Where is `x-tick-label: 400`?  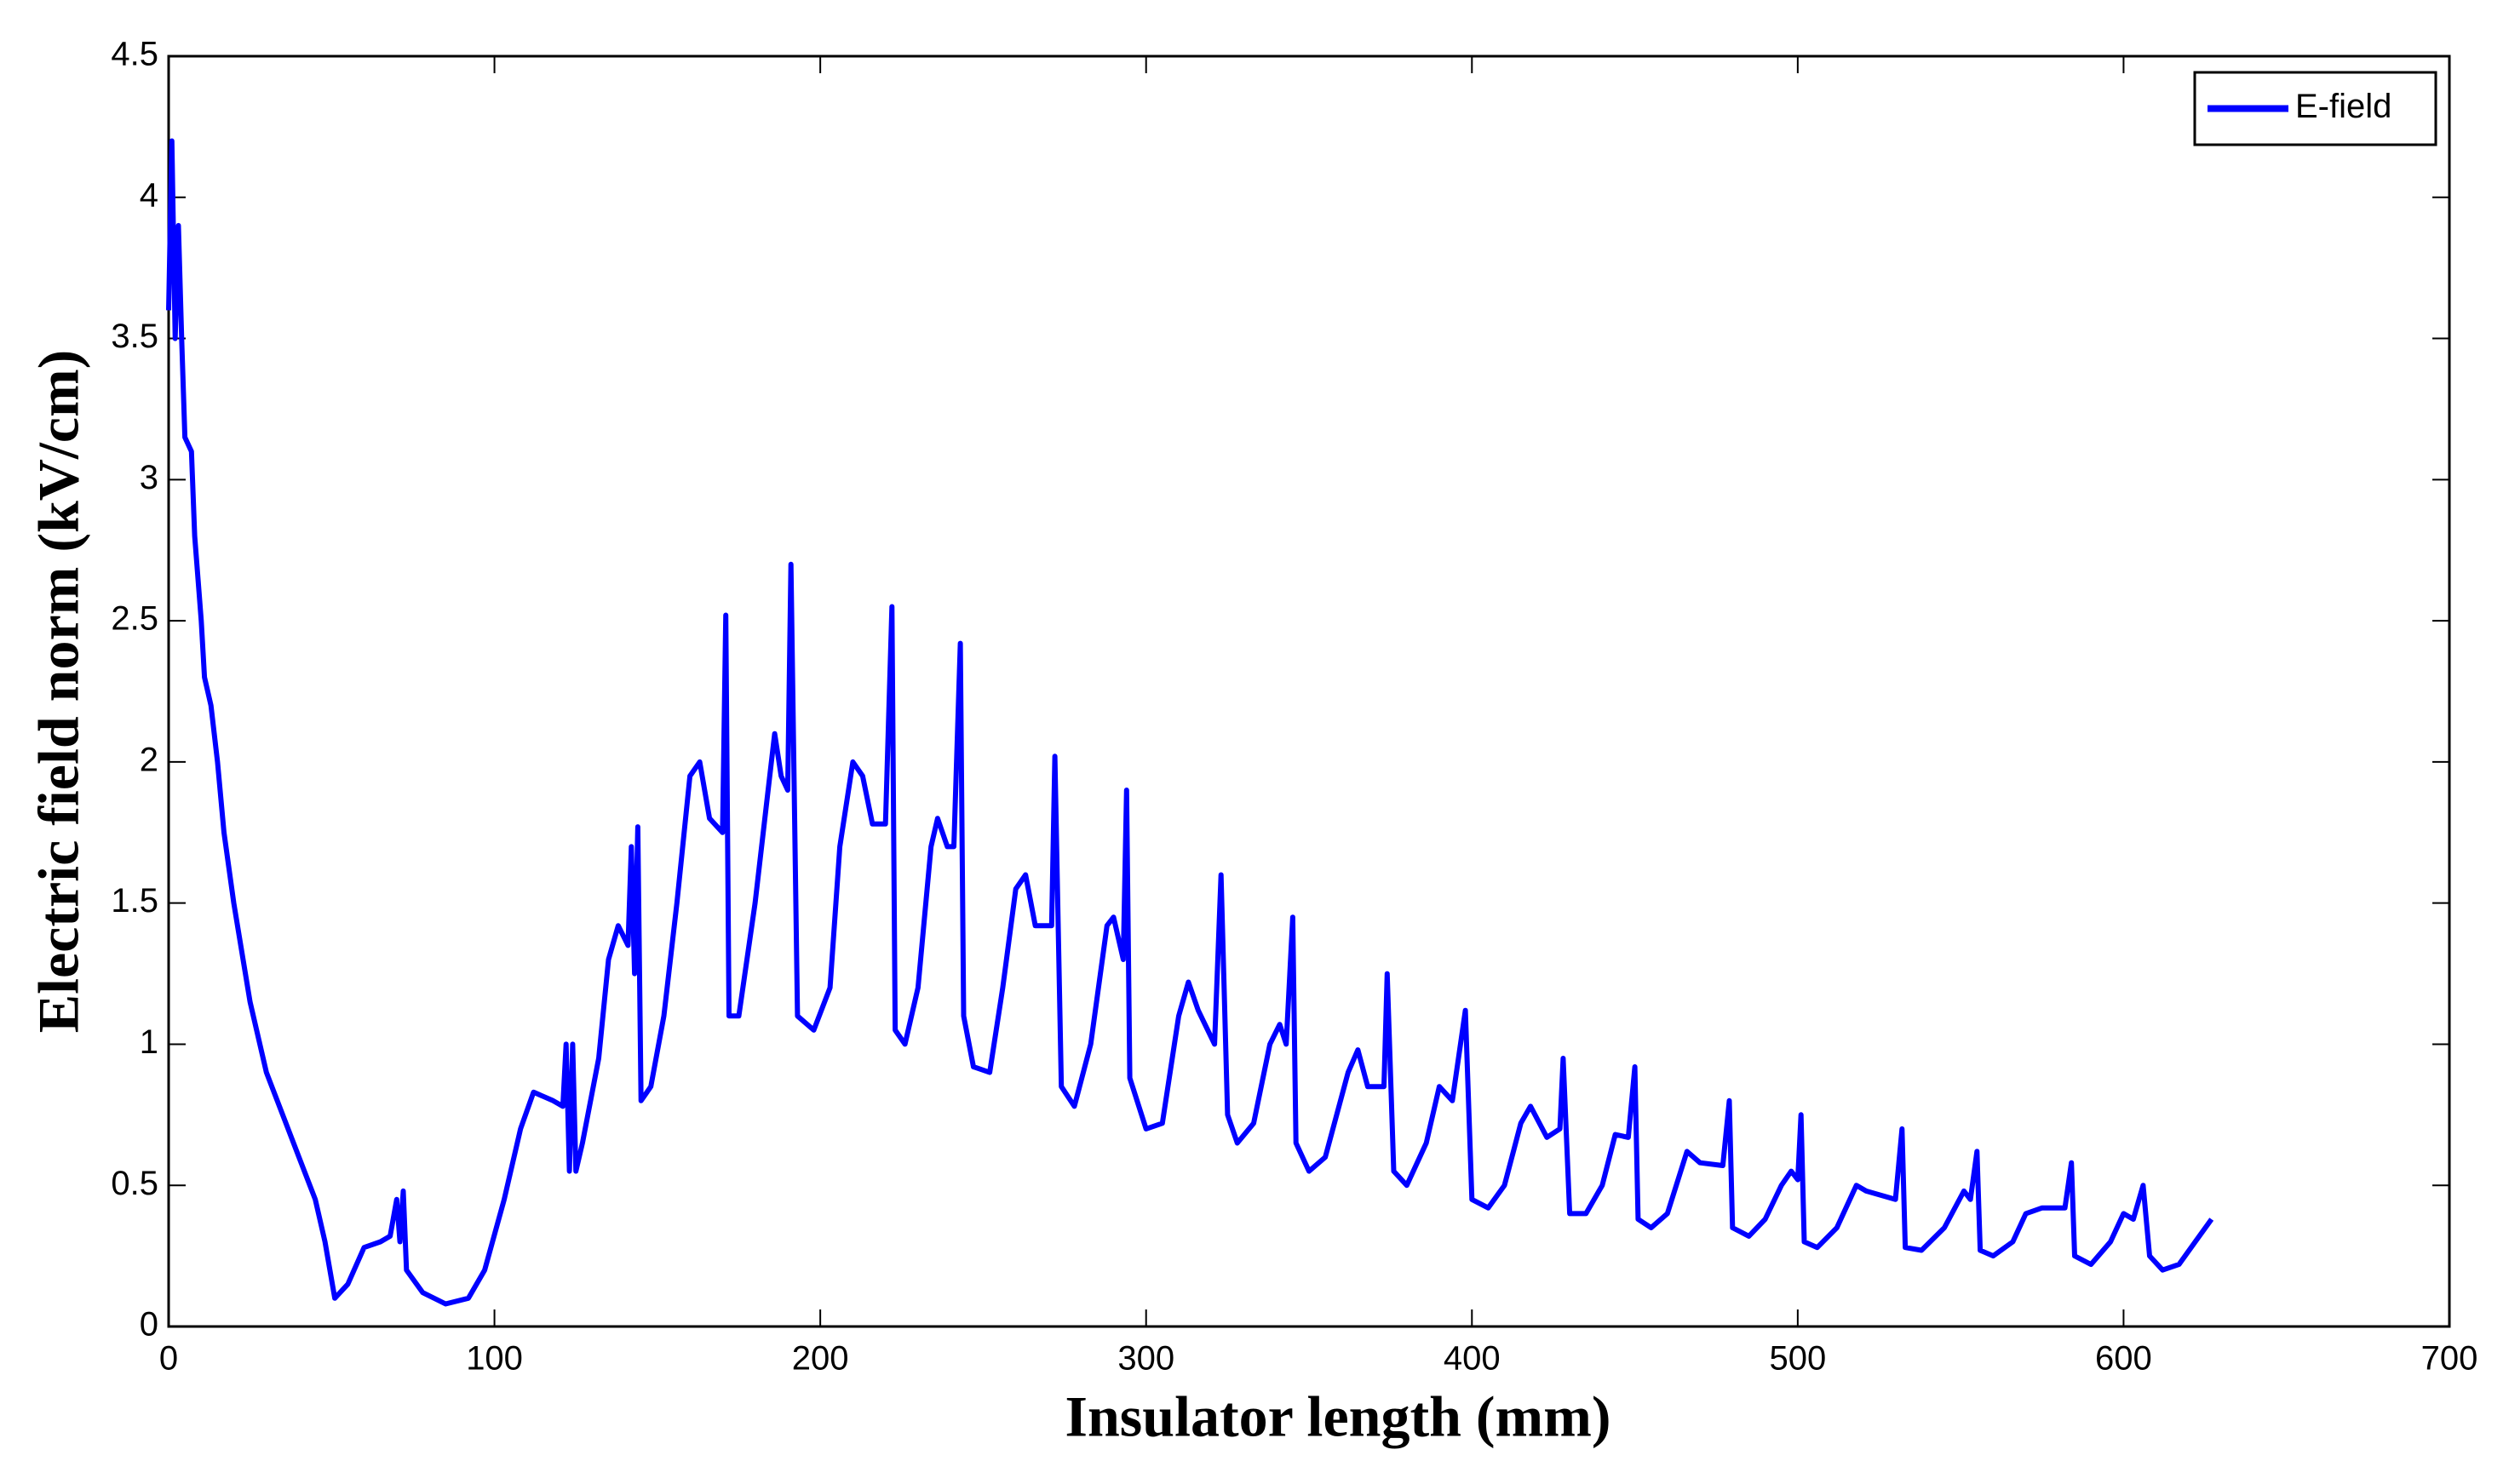 x-tick-label: 400 is located at coordinates (1472, 1359).